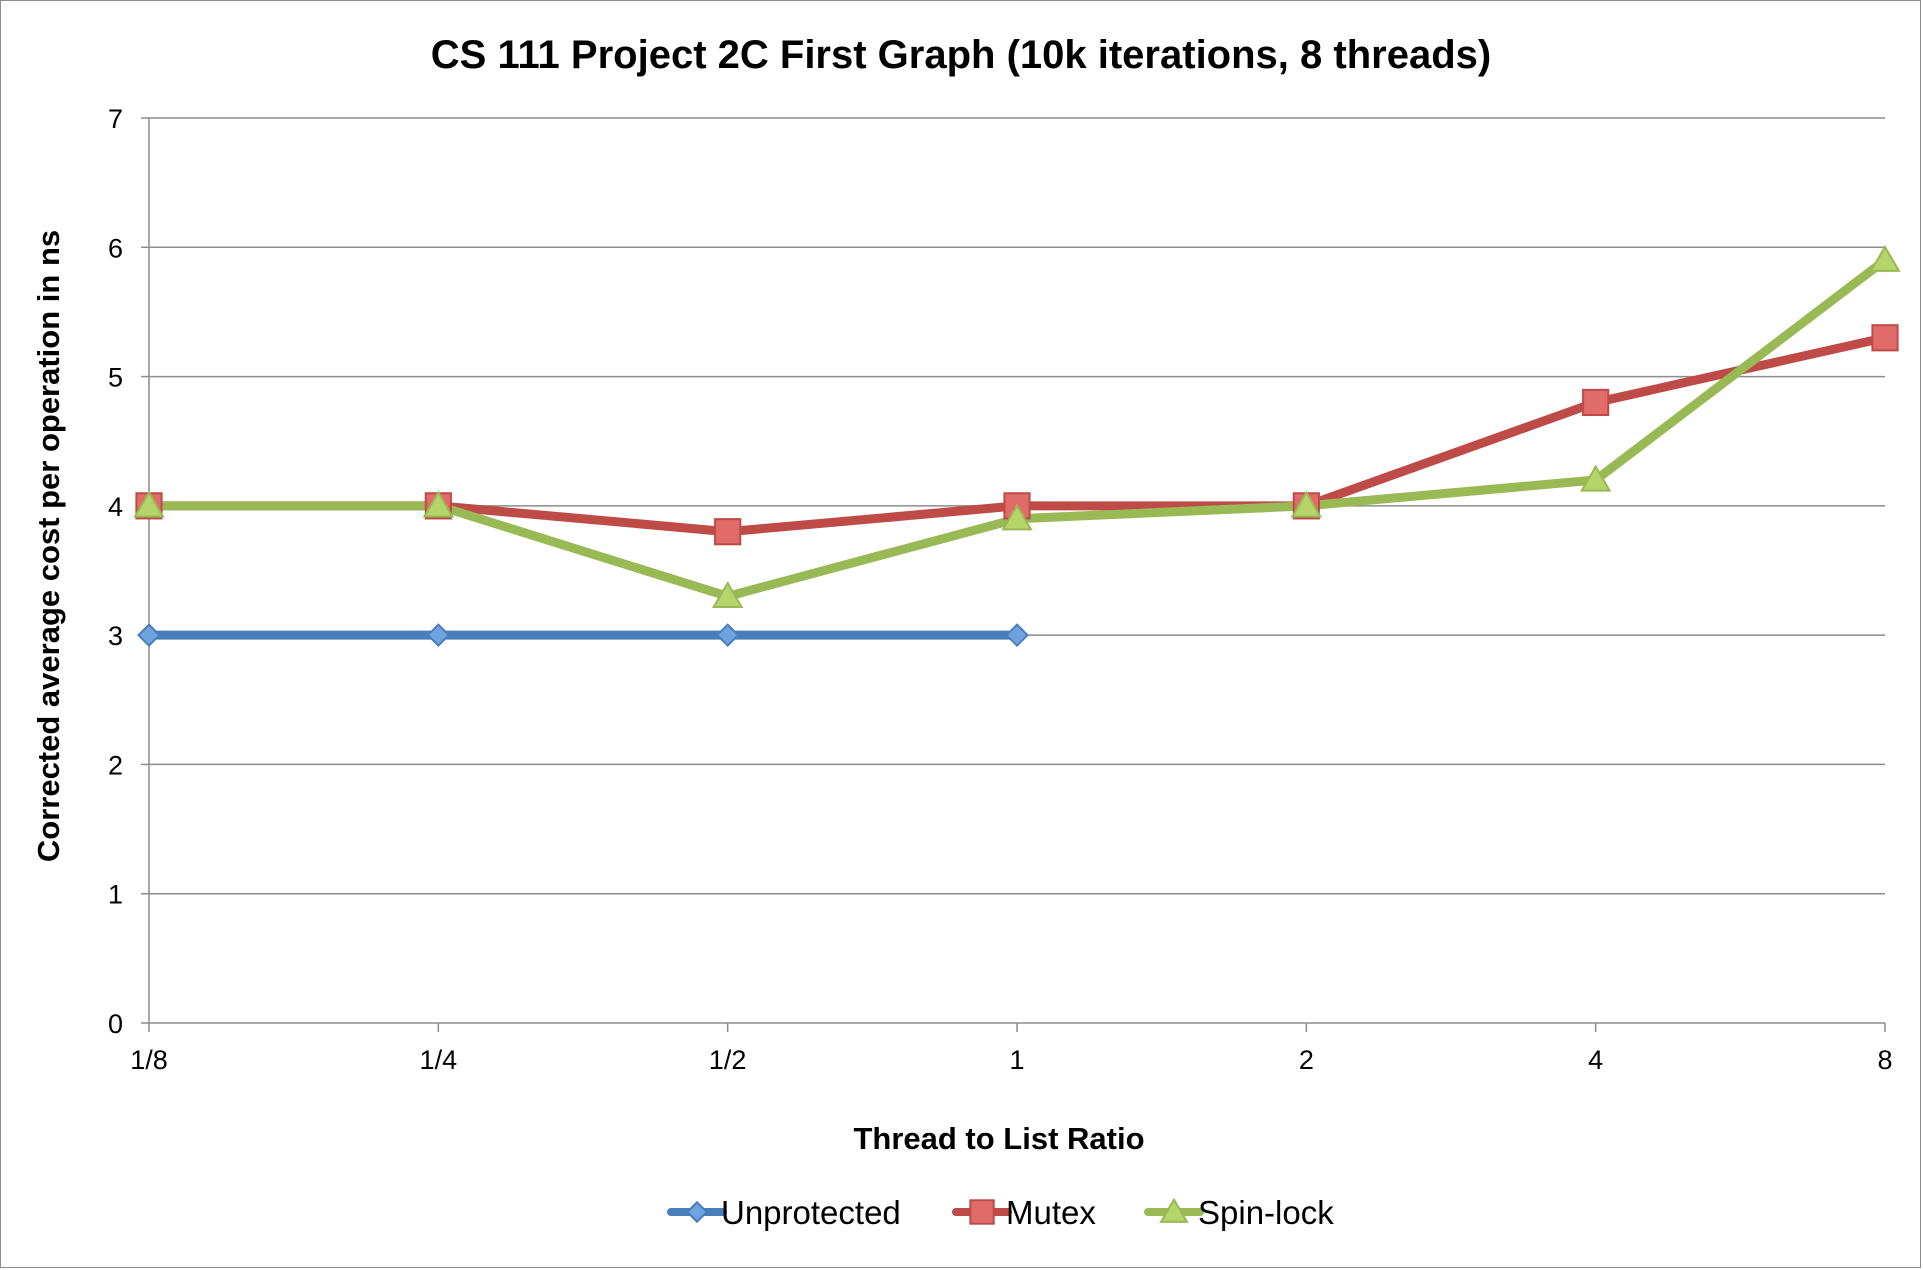 The height and width of the screenshot is (1270, 1923). I want to click on legend-label: Spin-lock, so click(1266, 1212).